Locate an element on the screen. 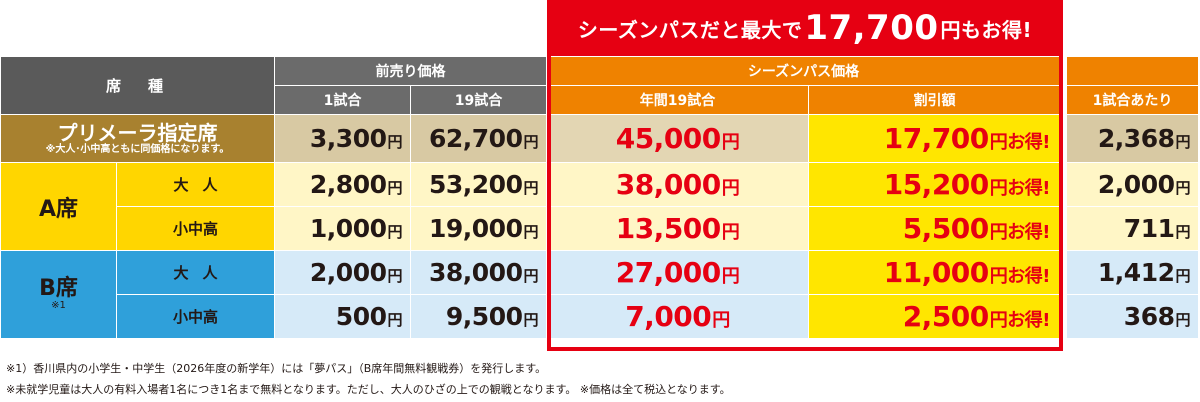 The image size is (1200, 402). banner-prefix: シーズンパスだと最大で is located at coordinates (690, 29).